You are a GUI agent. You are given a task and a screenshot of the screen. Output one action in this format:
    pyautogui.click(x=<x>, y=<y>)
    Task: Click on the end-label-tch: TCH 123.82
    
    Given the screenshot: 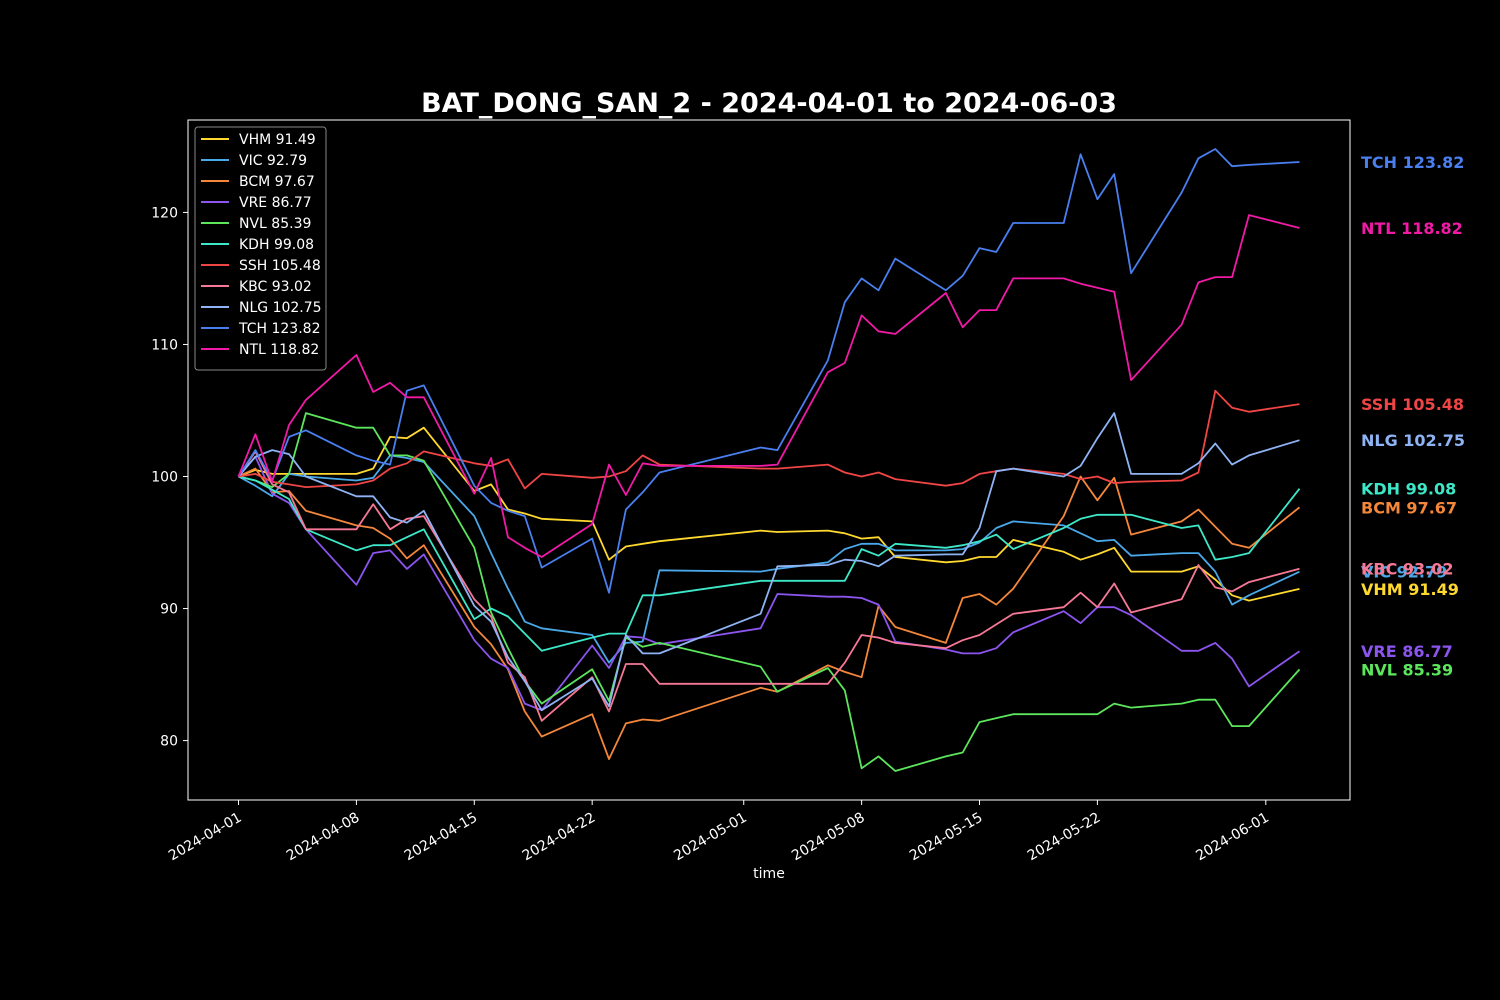 What is the action you would take?
    pyautogui.click(x=1412, y=162)
    